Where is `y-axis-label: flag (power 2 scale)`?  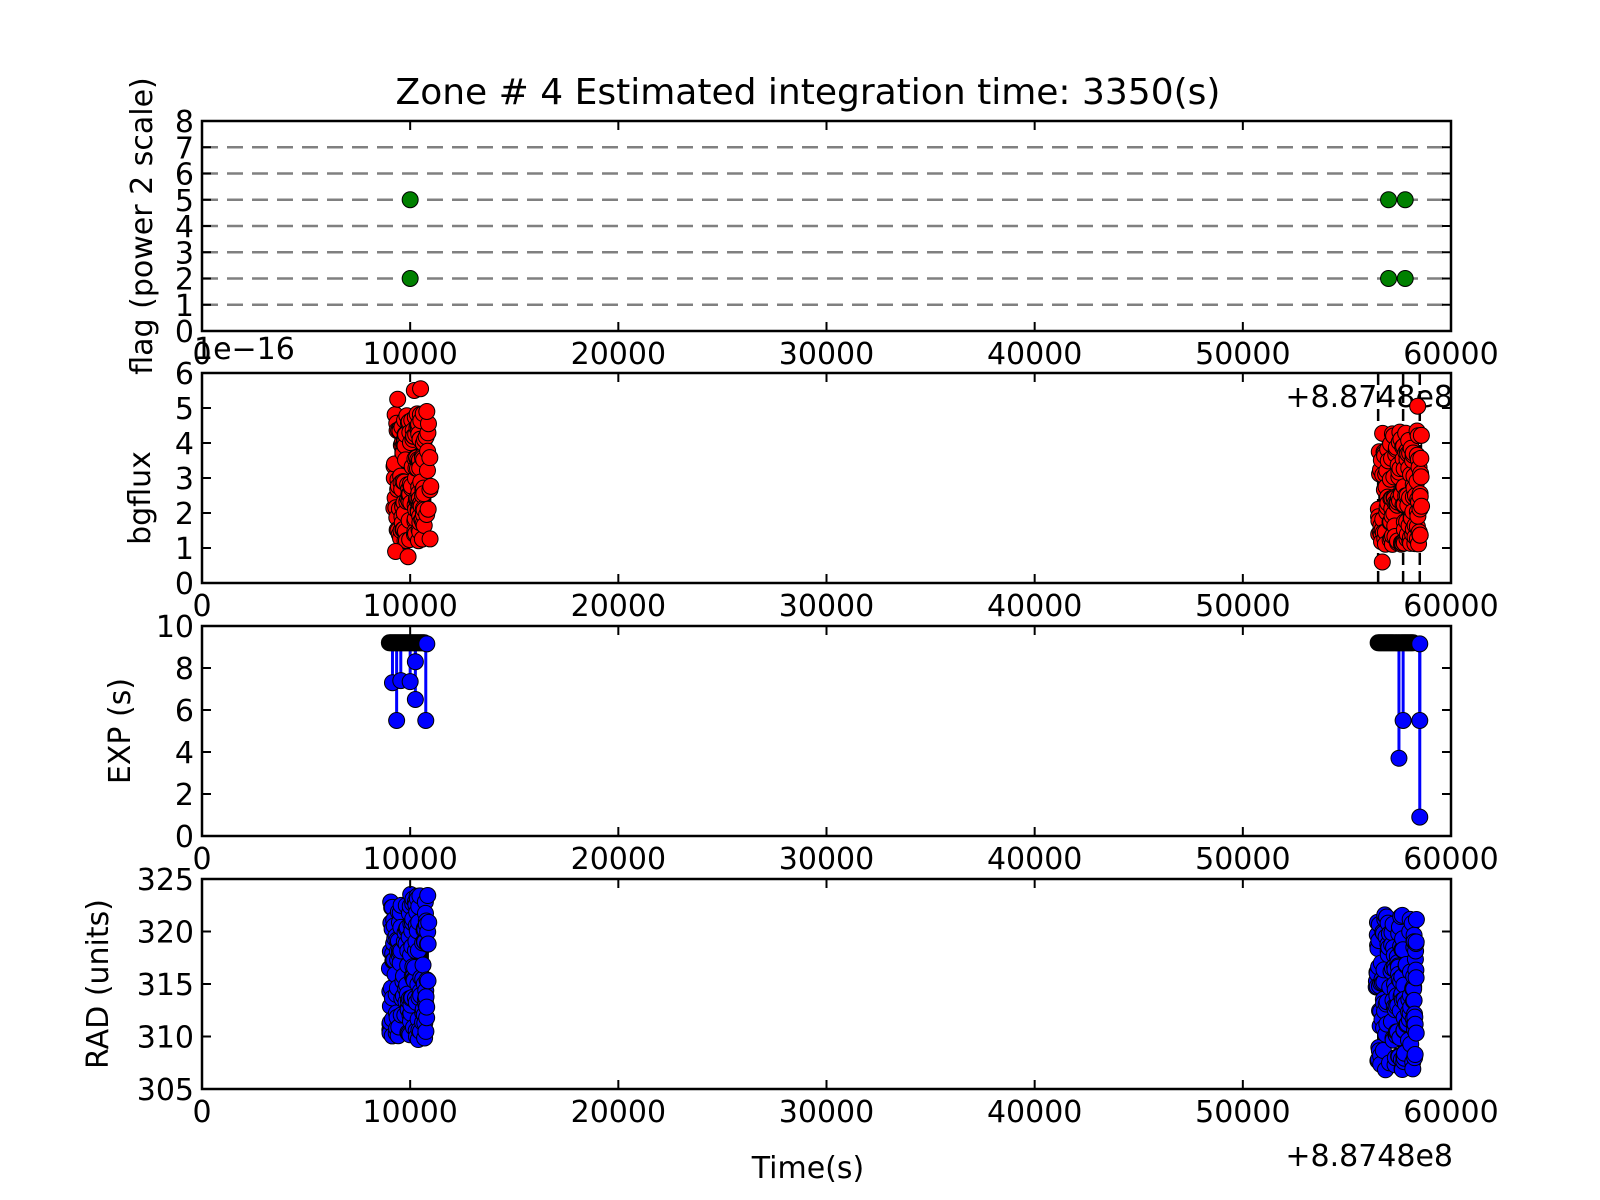 y-axis-label: flag (power 2 scale) is located at coordinates (142, 225).